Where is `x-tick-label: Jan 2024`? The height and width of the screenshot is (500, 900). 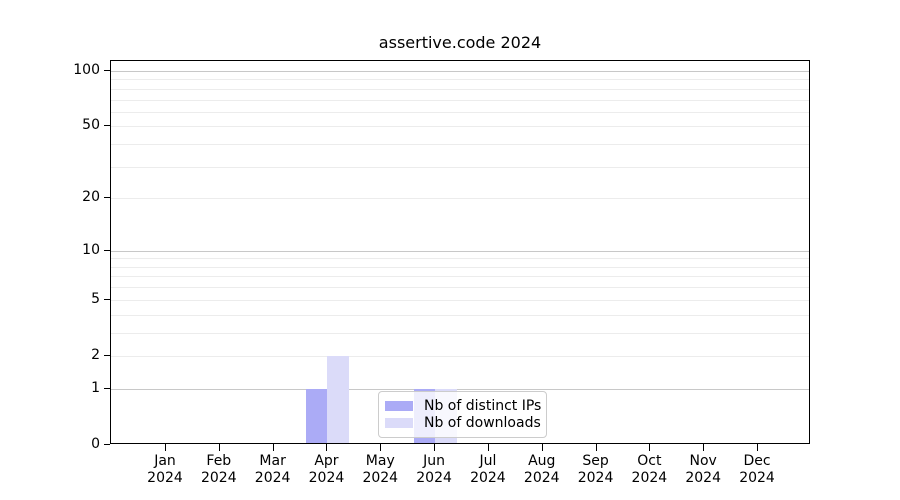
x-tick-label: Jan 2024 is located at coordinates (165, 470).